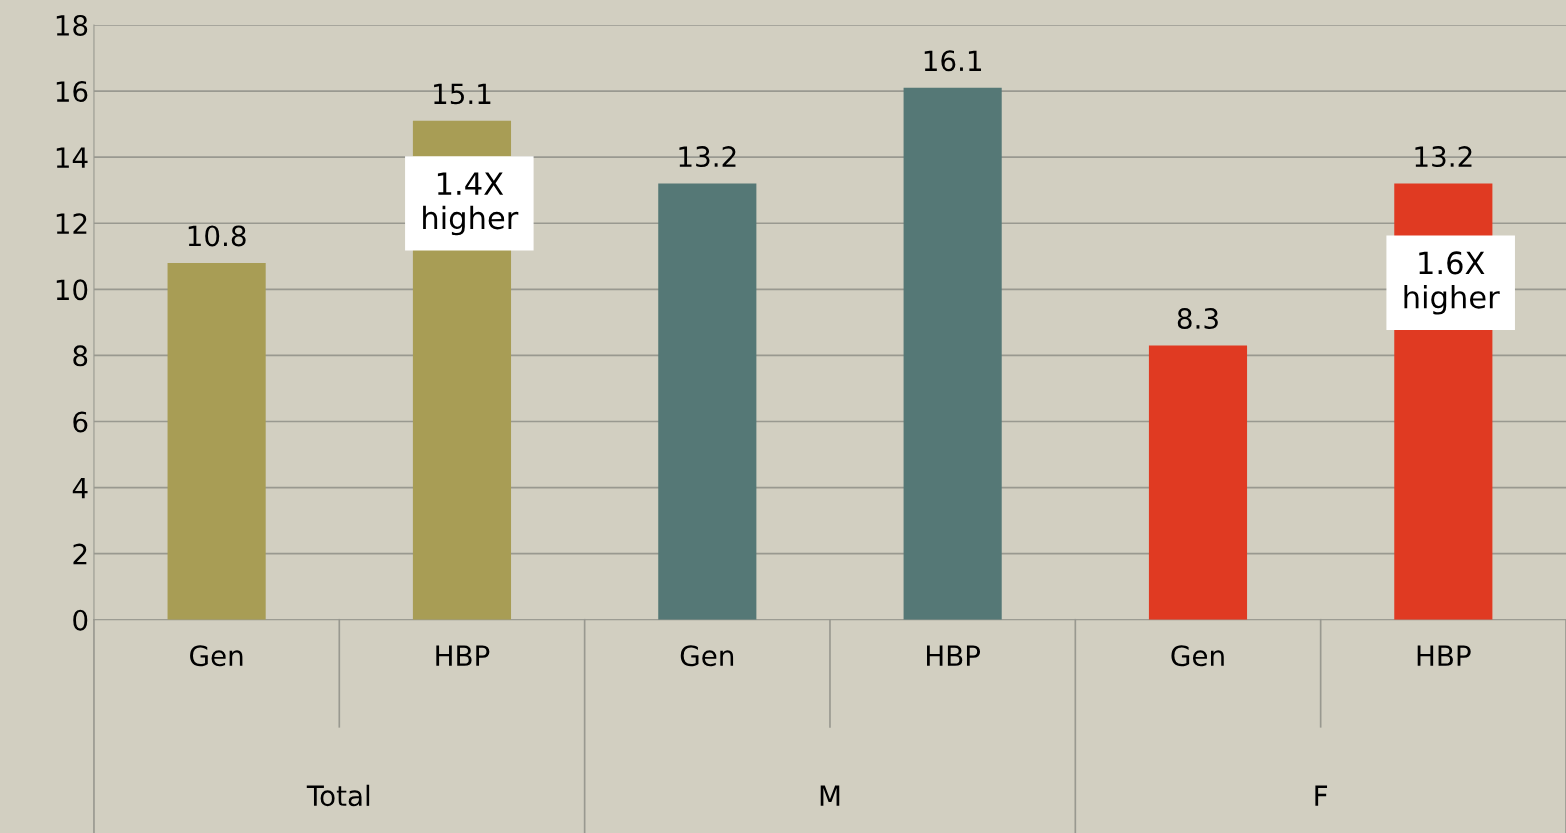 The width and height of the screenshot is (1566, 833). What do you see at coordinates (72, 290) in the screenshot?
I see `y-tick-label: 10` at bounding box center [72, 290].